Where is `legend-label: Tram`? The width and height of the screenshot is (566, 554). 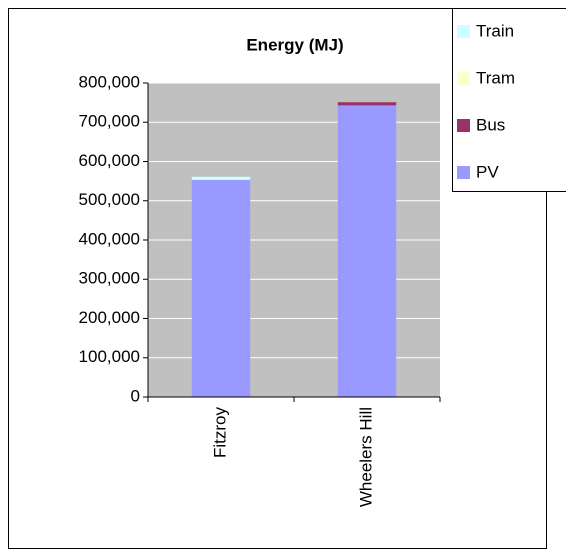 legend-label: Tram is located at coordinates (495, 77).